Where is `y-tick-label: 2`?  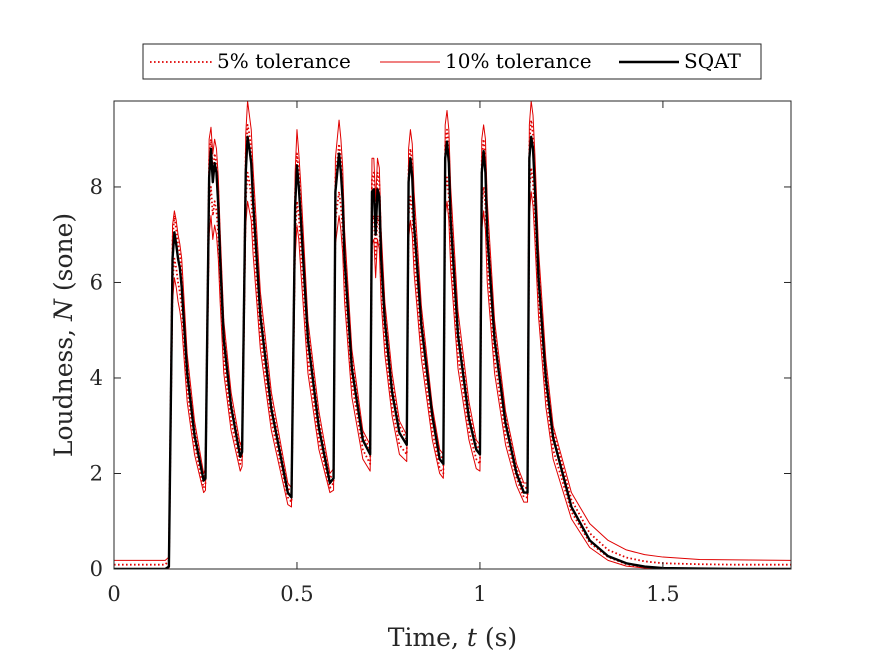 y-tick-label: 2 is located at coordinates (96, 473).